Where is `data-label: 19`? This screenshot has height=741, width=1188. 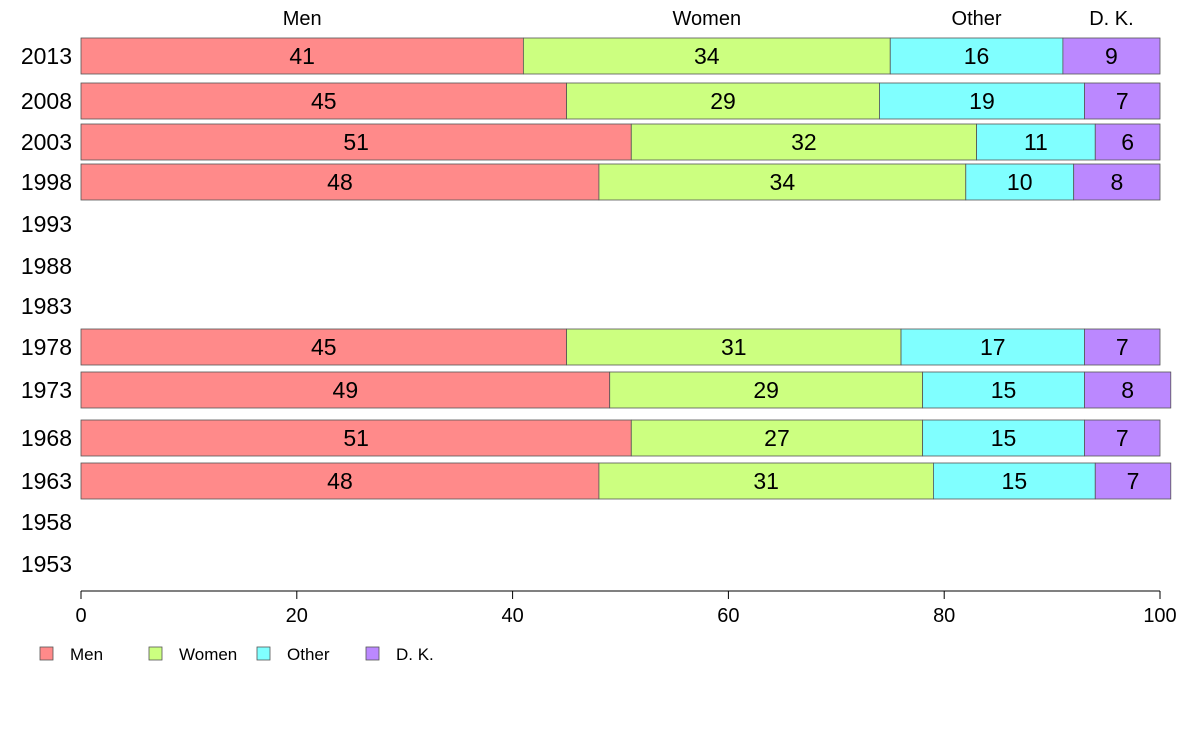 data-label: 19 is located at coordinates (982, 101).